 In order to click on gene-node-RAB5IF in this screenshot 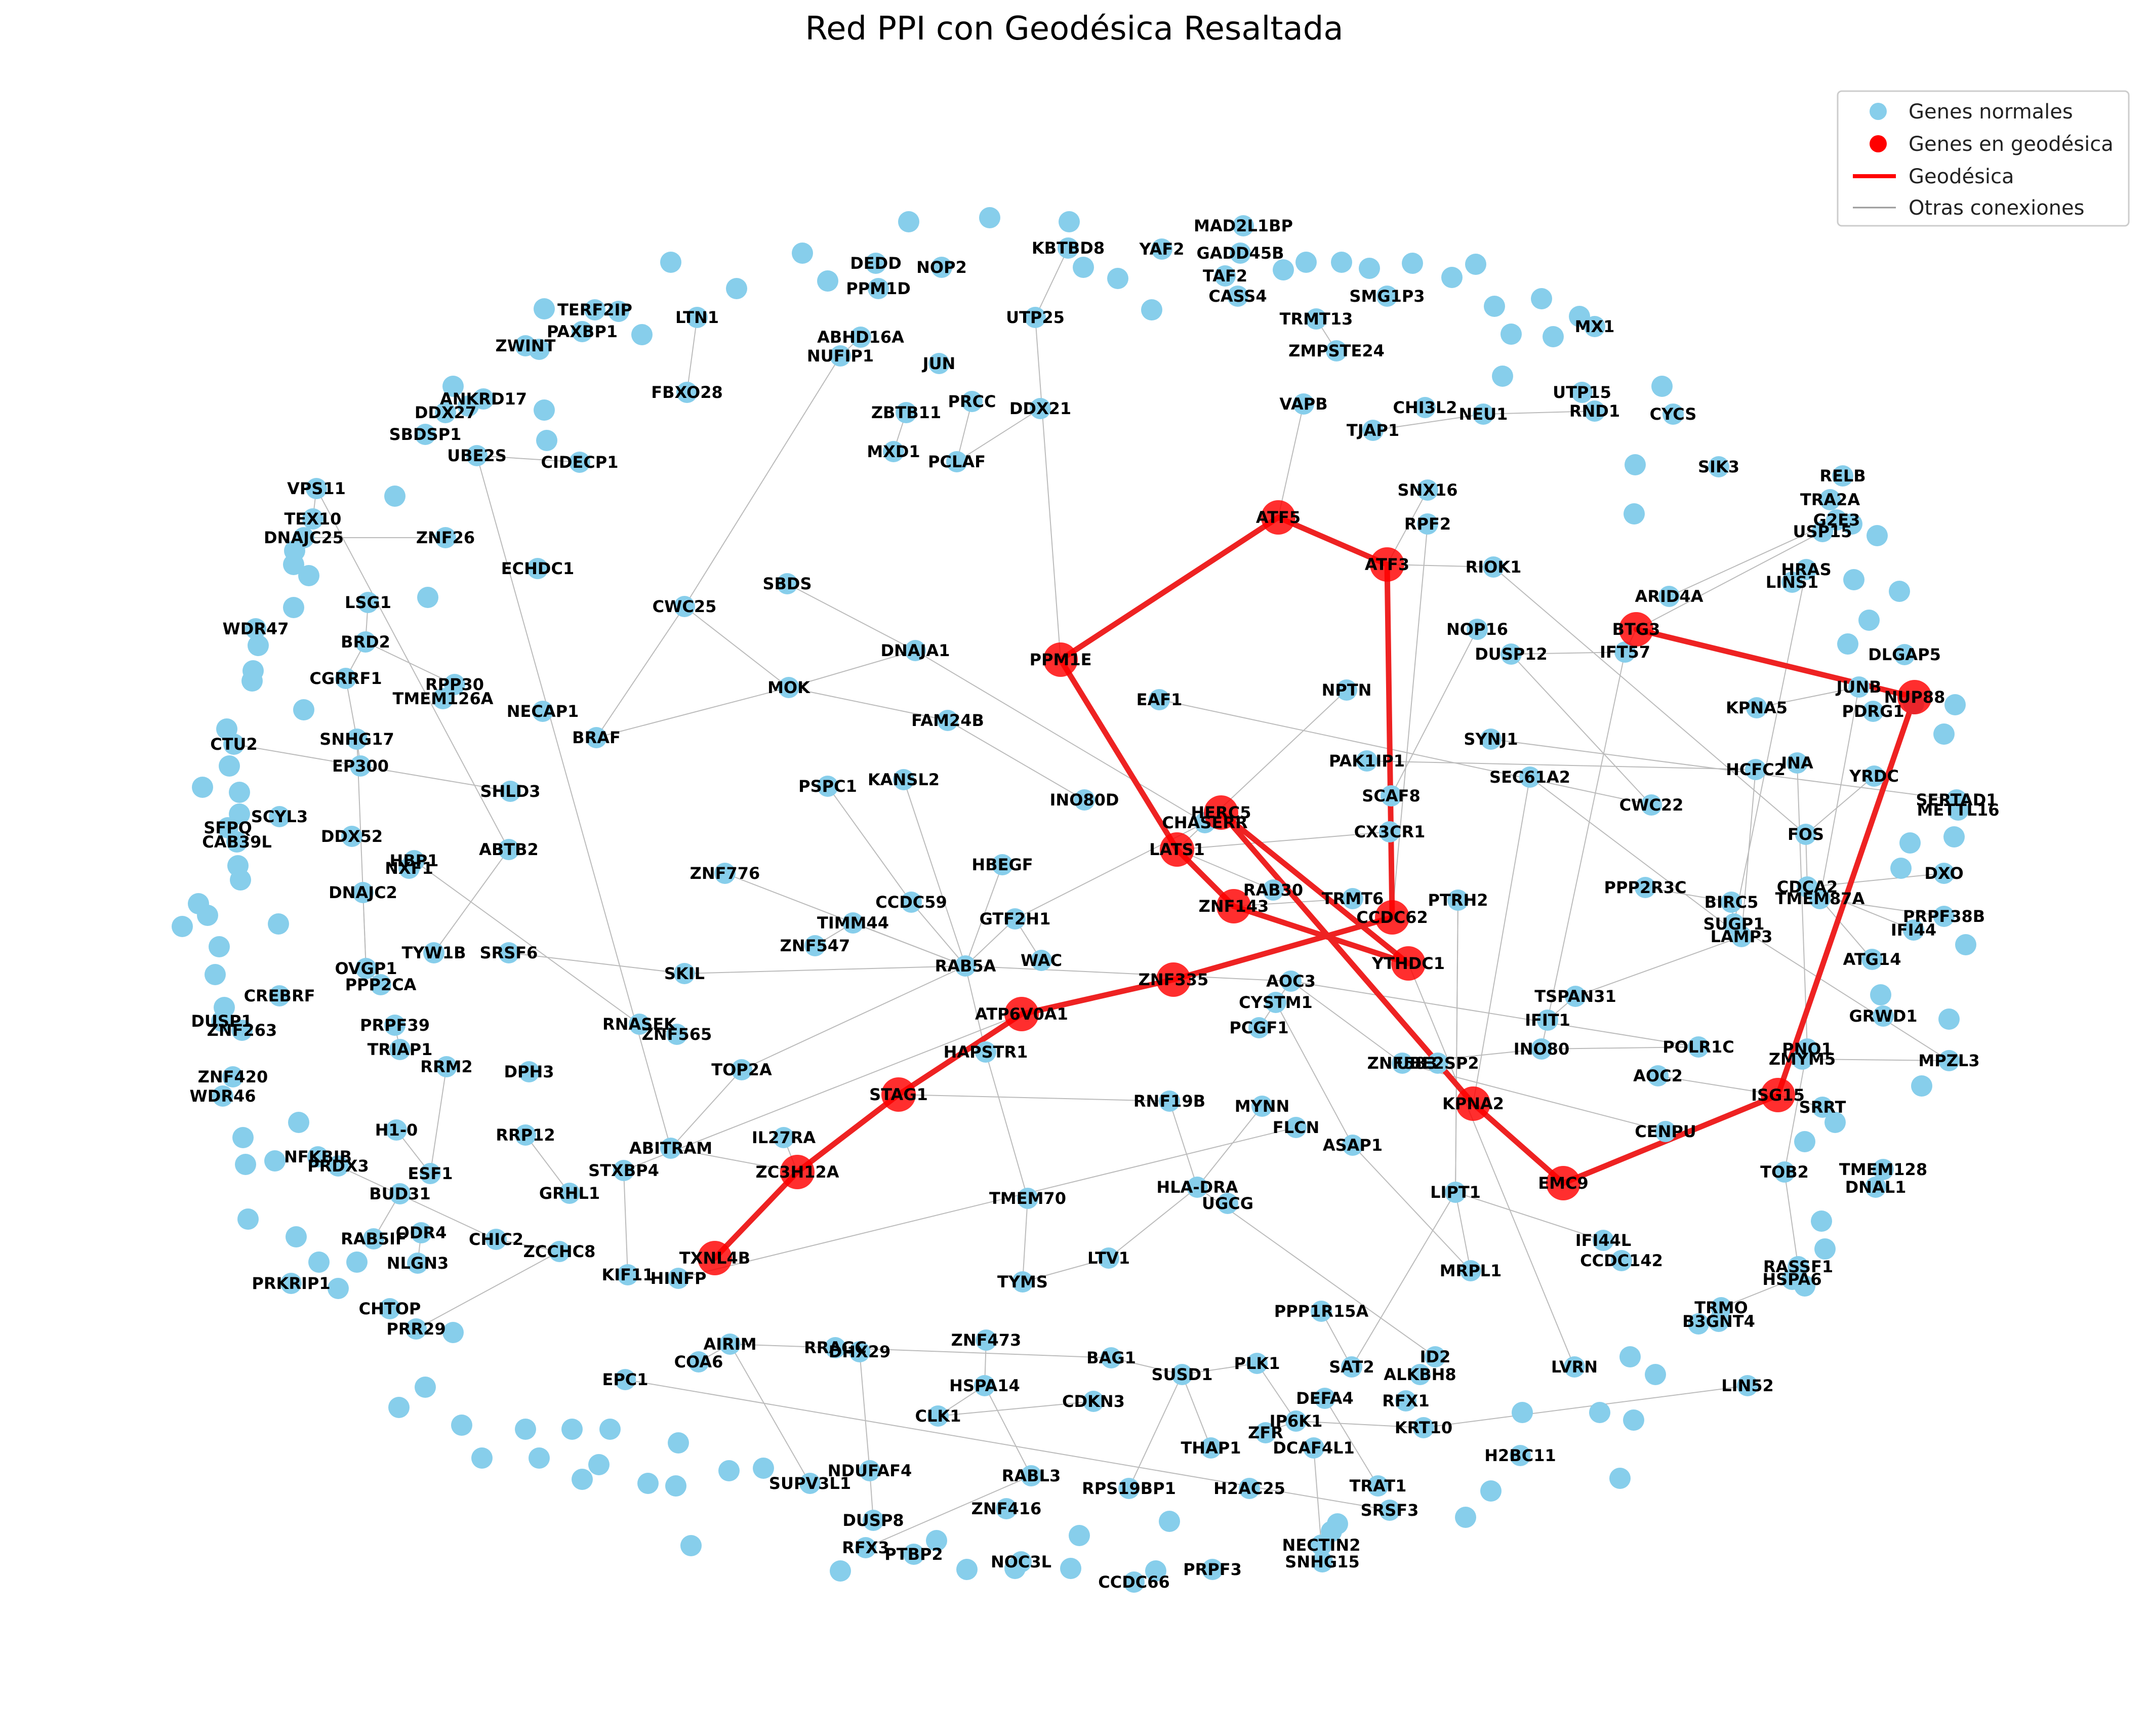, I will do `click(373, 1238)`.